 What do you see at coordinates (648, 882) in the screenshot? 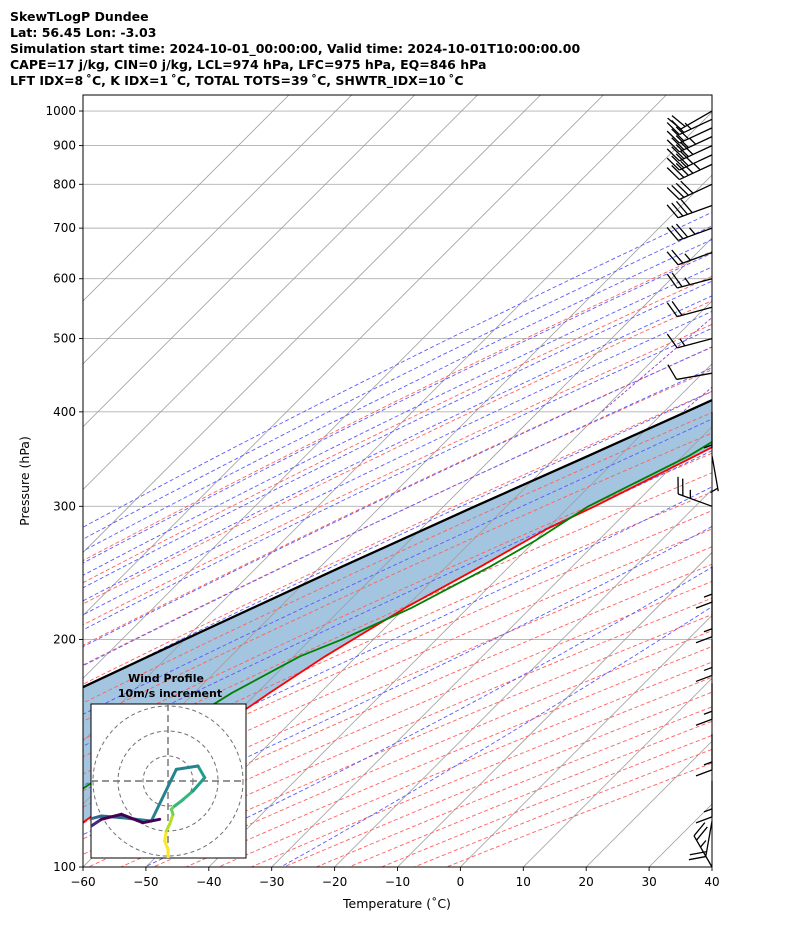
I see `x-tick-label: 30` at bounding box center [648, 882].